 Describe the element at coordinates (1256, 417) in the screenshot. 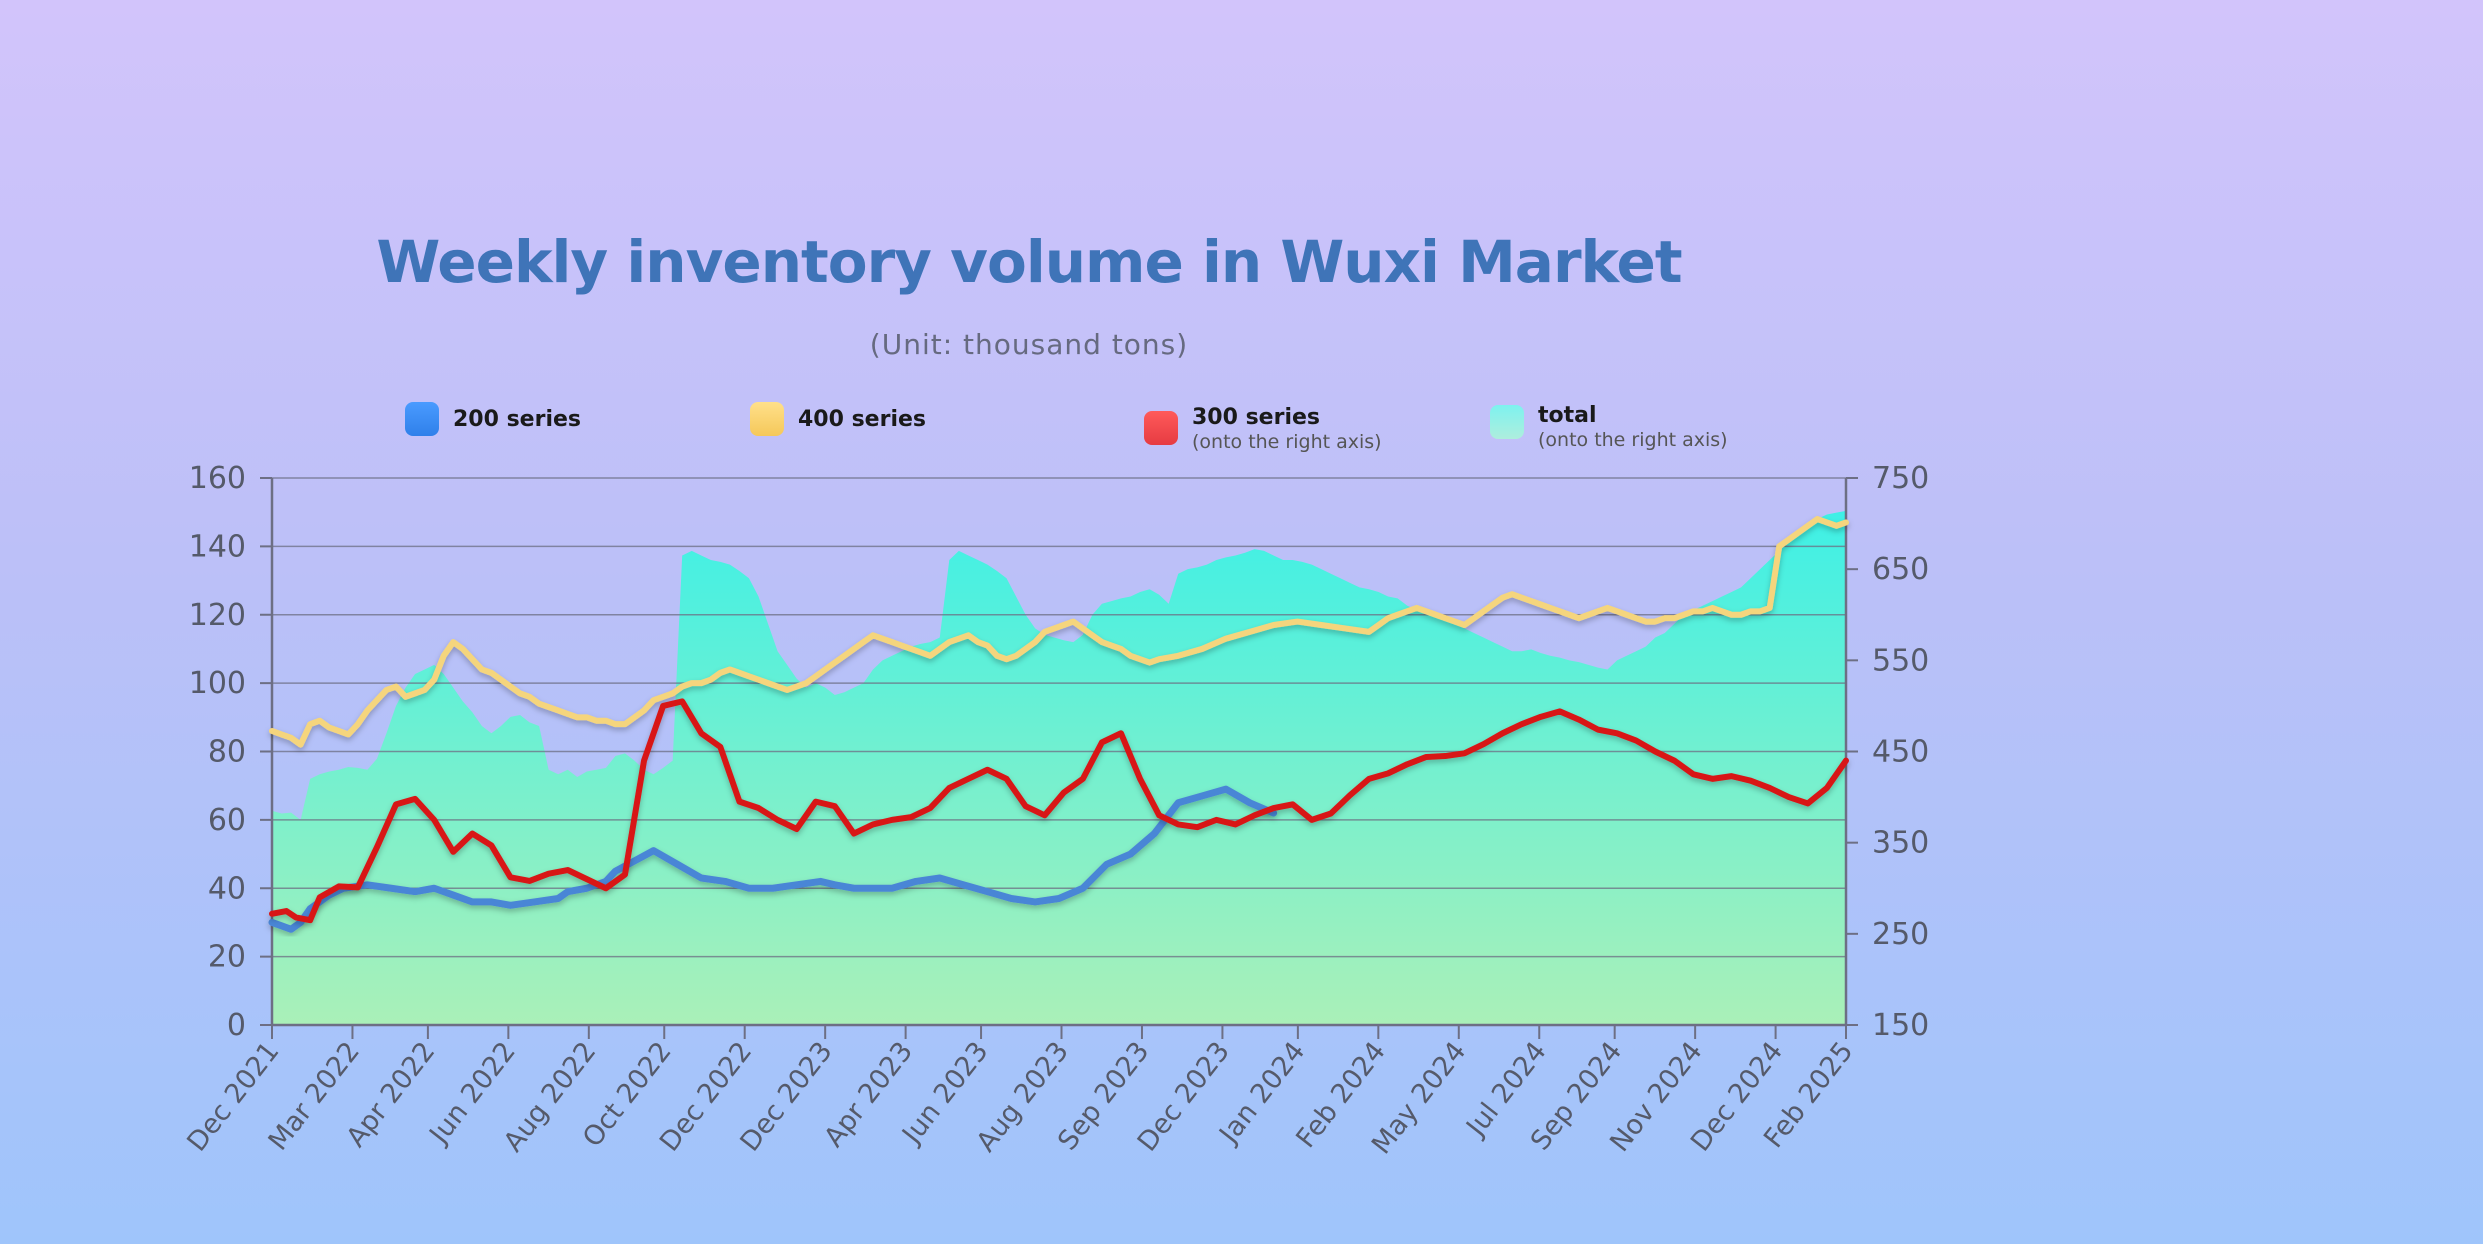

I see `legend-label-300-series: 300 series` at that location.